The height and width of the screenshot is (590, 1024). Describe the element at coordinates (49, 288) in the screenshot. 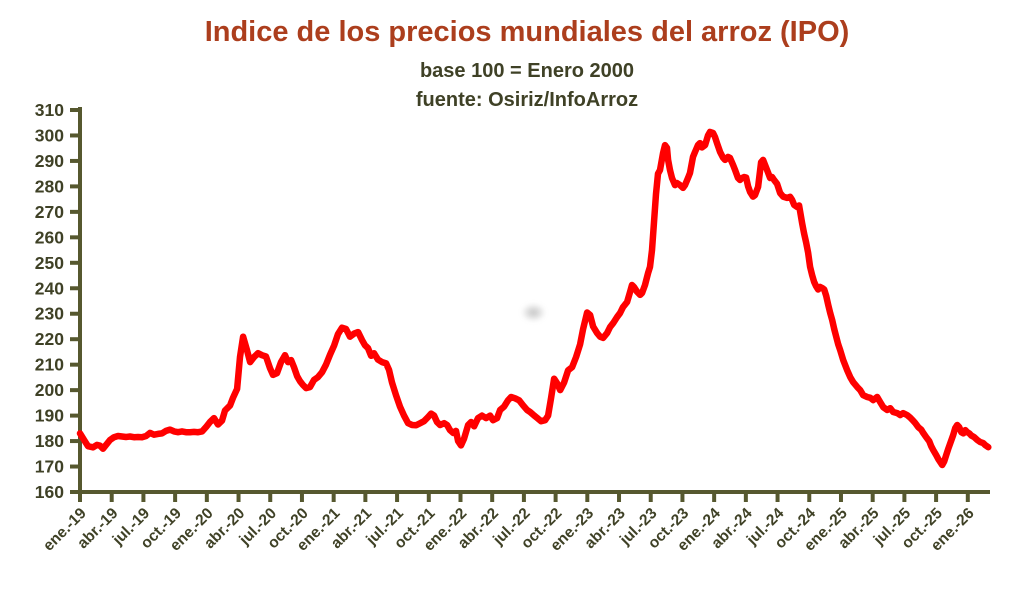

I see `y-tick-label: 240` at that location.